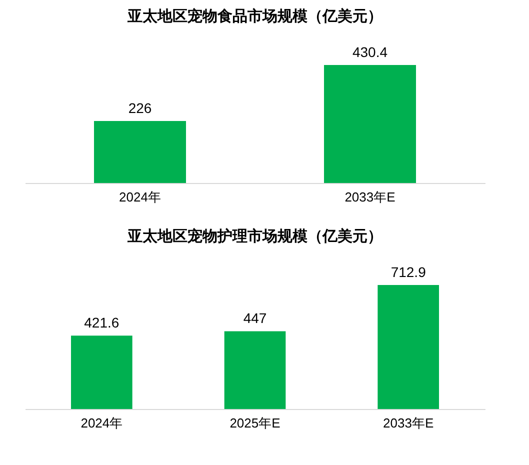 This screenshot has height=465, width=529. What do you see at coordinates (254, 16) in the screenshot?
I see `chart-title: 亚太地区宠物食品市场规模（亿美元）` at bounding box center [254, 16].